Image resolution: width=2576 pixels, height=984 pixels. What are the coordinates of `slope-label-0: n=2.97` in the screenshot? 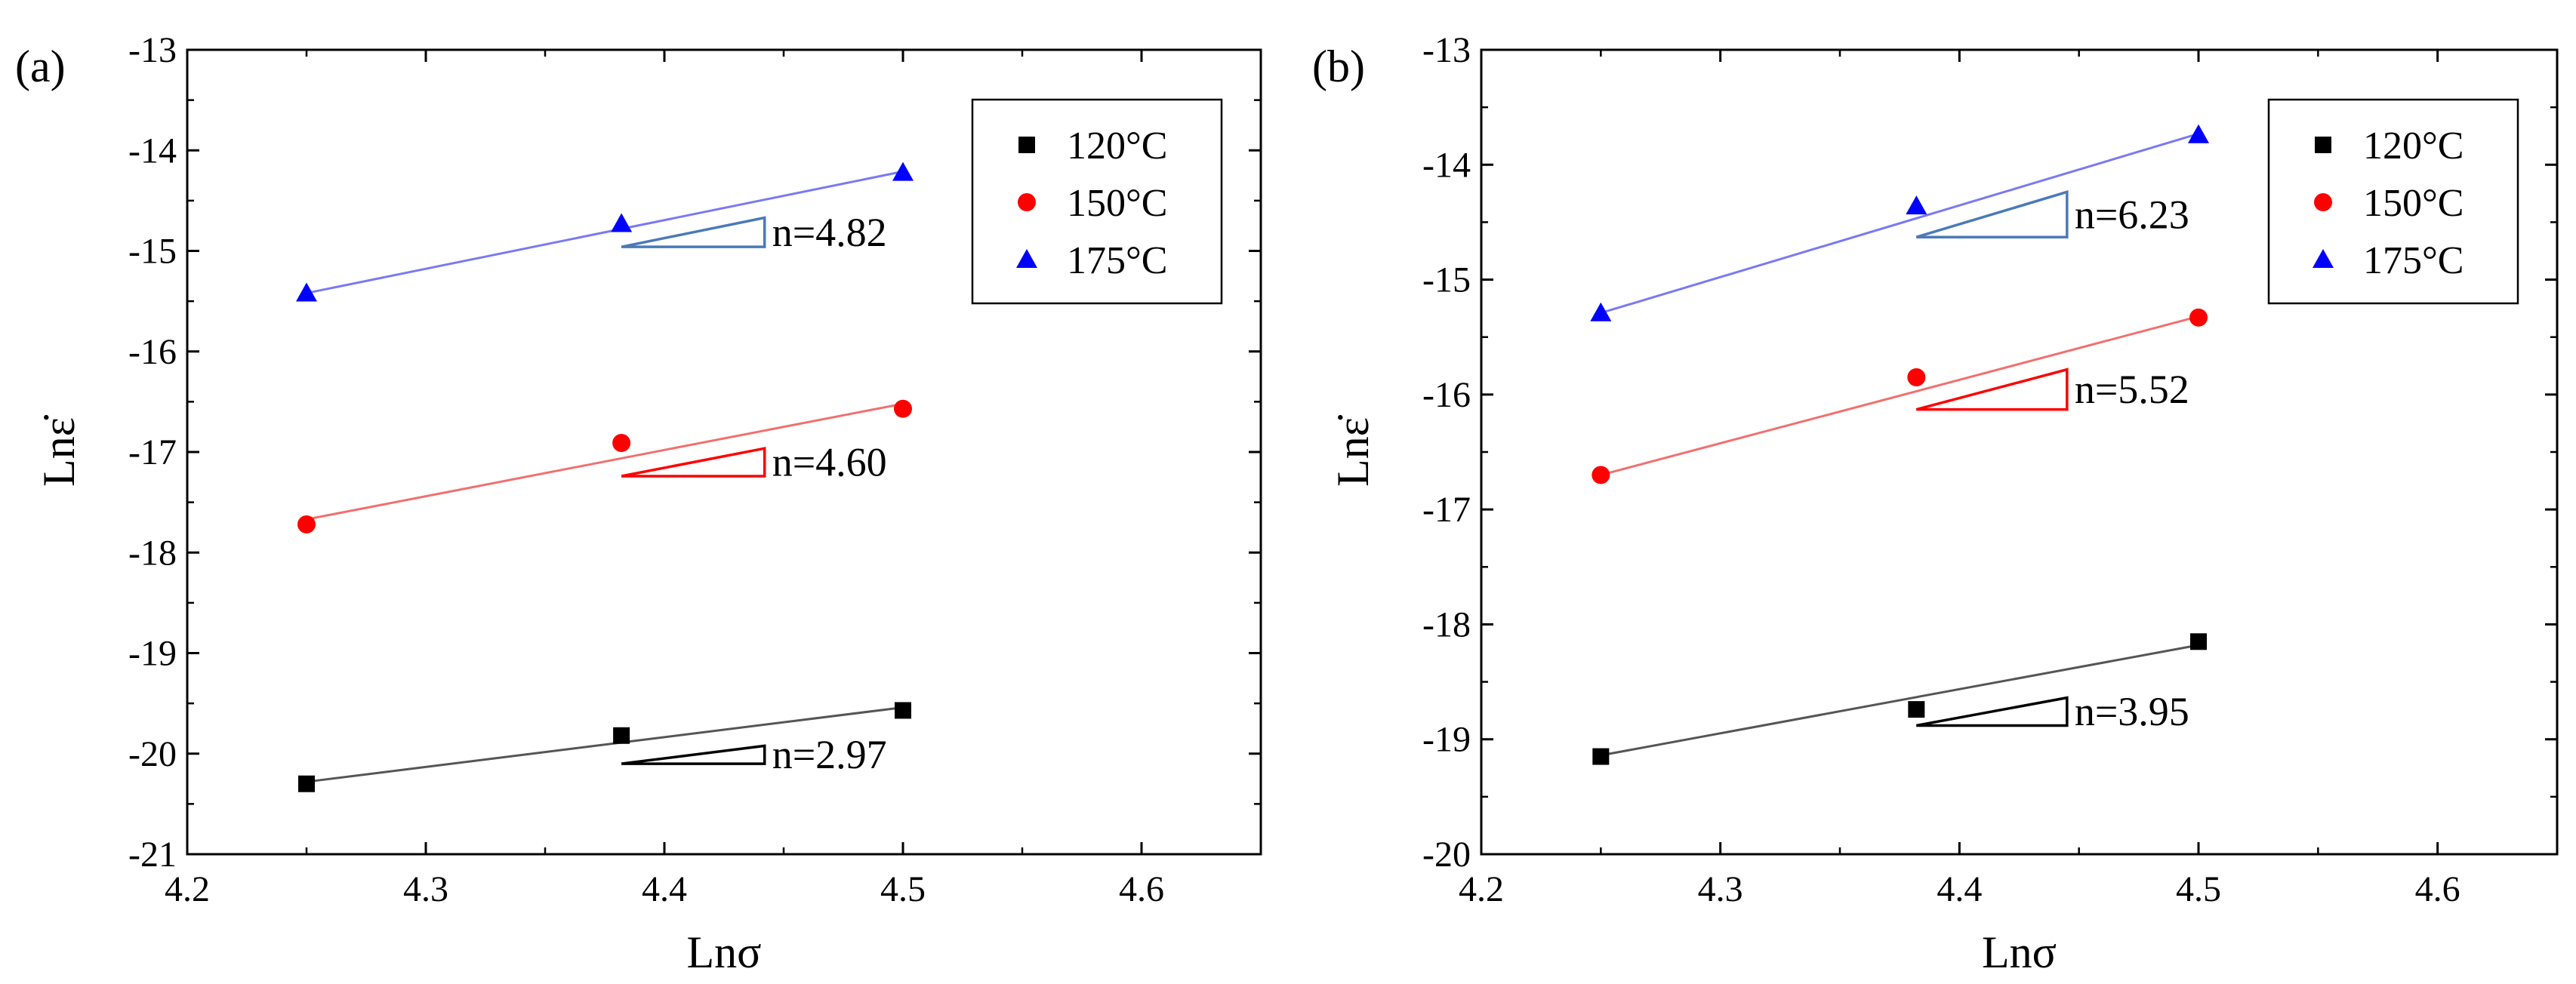 It's located at (830, 754).